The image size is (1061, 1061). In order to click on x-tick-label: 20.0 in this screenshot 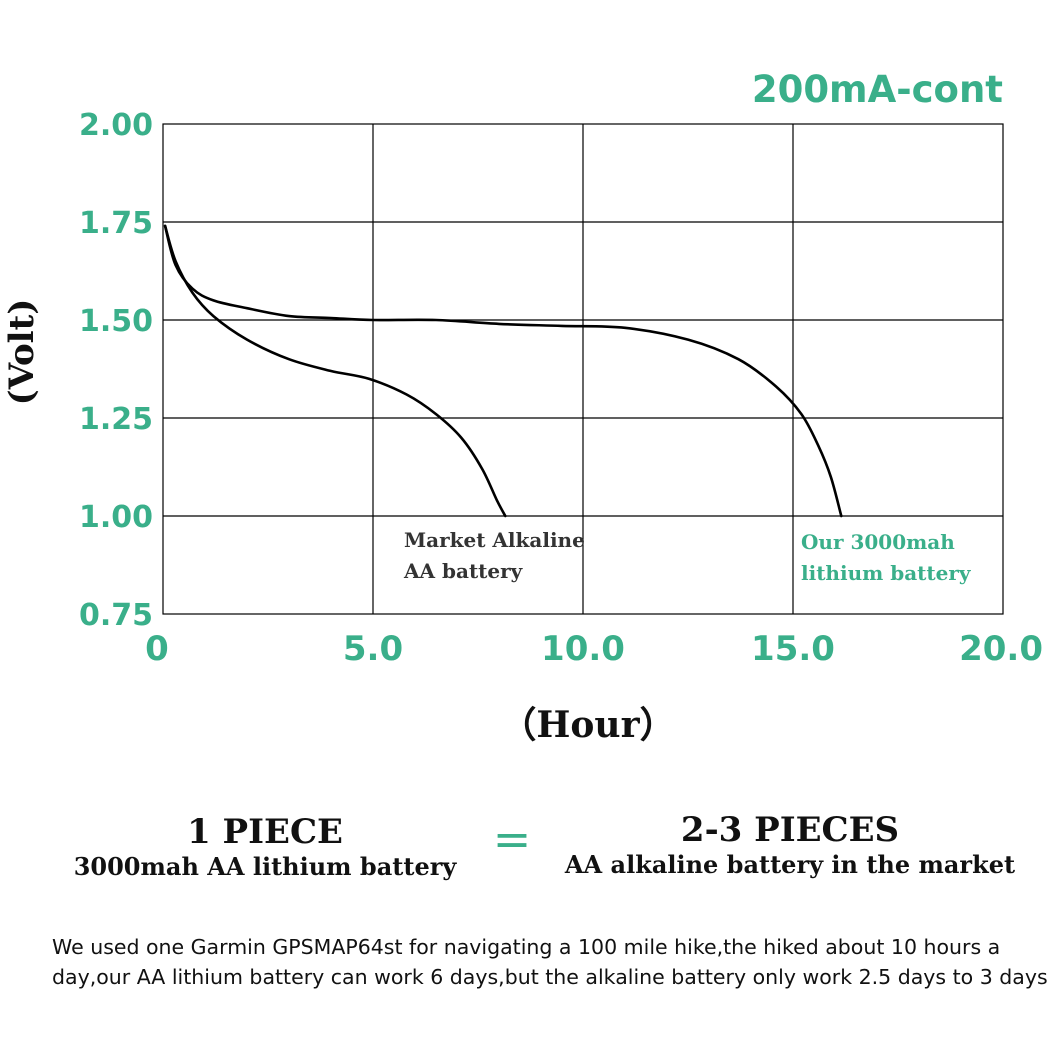, I will do `click(1001, 649)`.